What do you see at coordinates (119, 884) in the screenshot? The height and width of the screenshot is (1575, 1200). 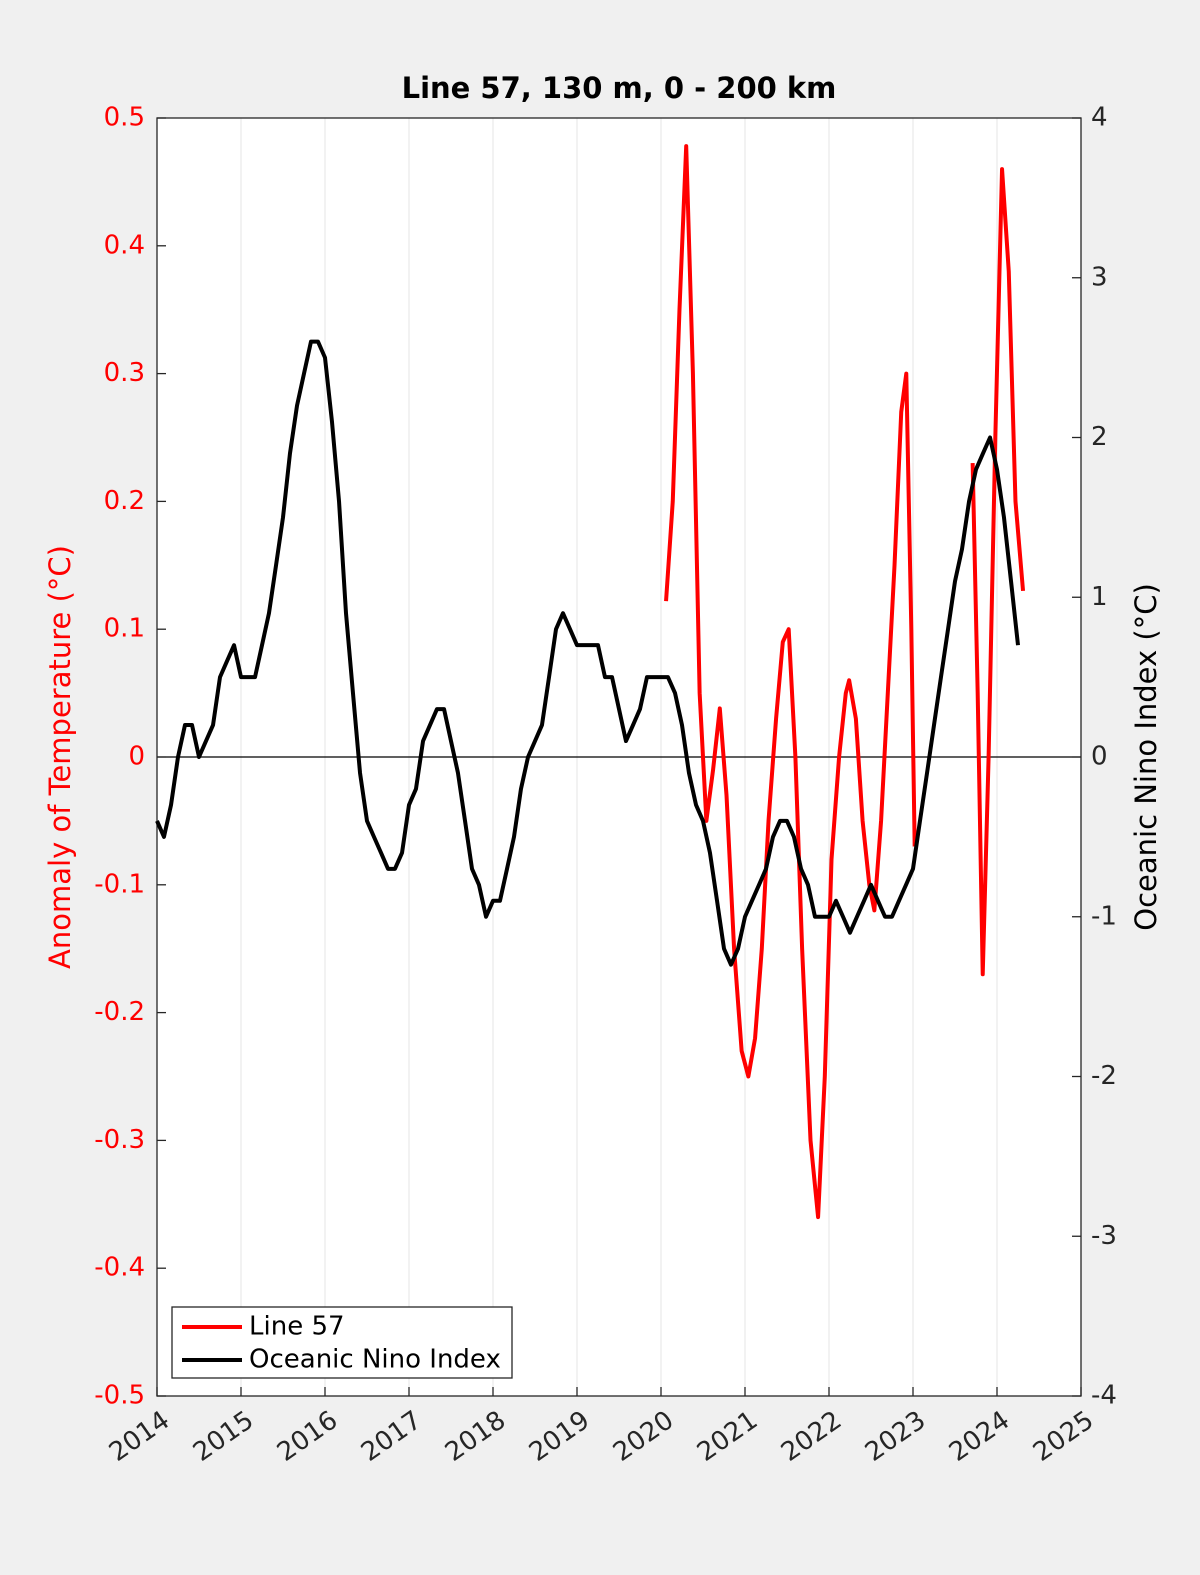 I see `y-tick-label: -0.1` at bounding box center [119, 884].